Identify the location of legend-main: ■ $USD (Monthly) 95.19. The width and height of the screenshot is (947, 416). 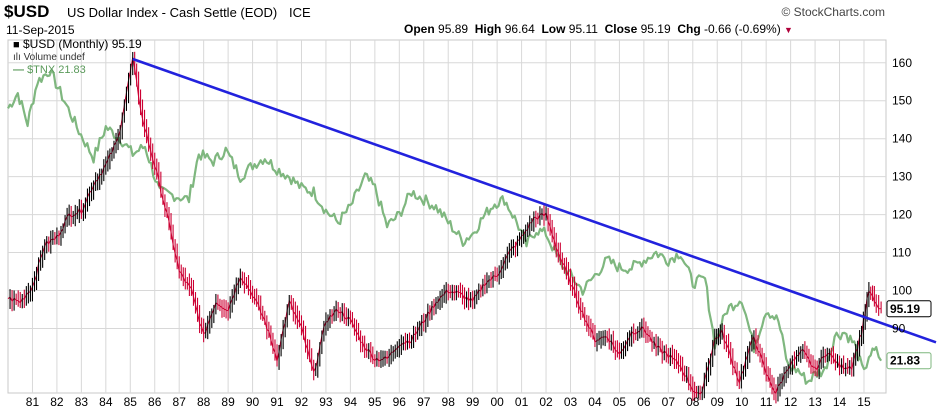
(77, 44).